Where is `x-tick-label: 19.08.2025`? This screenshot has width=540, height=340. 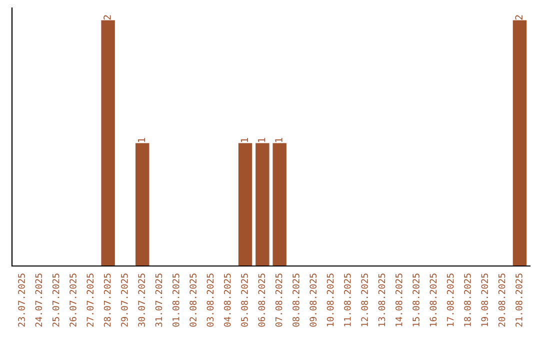
x-tick-label: 19.08.2025 is located at coordinates (484, 300).